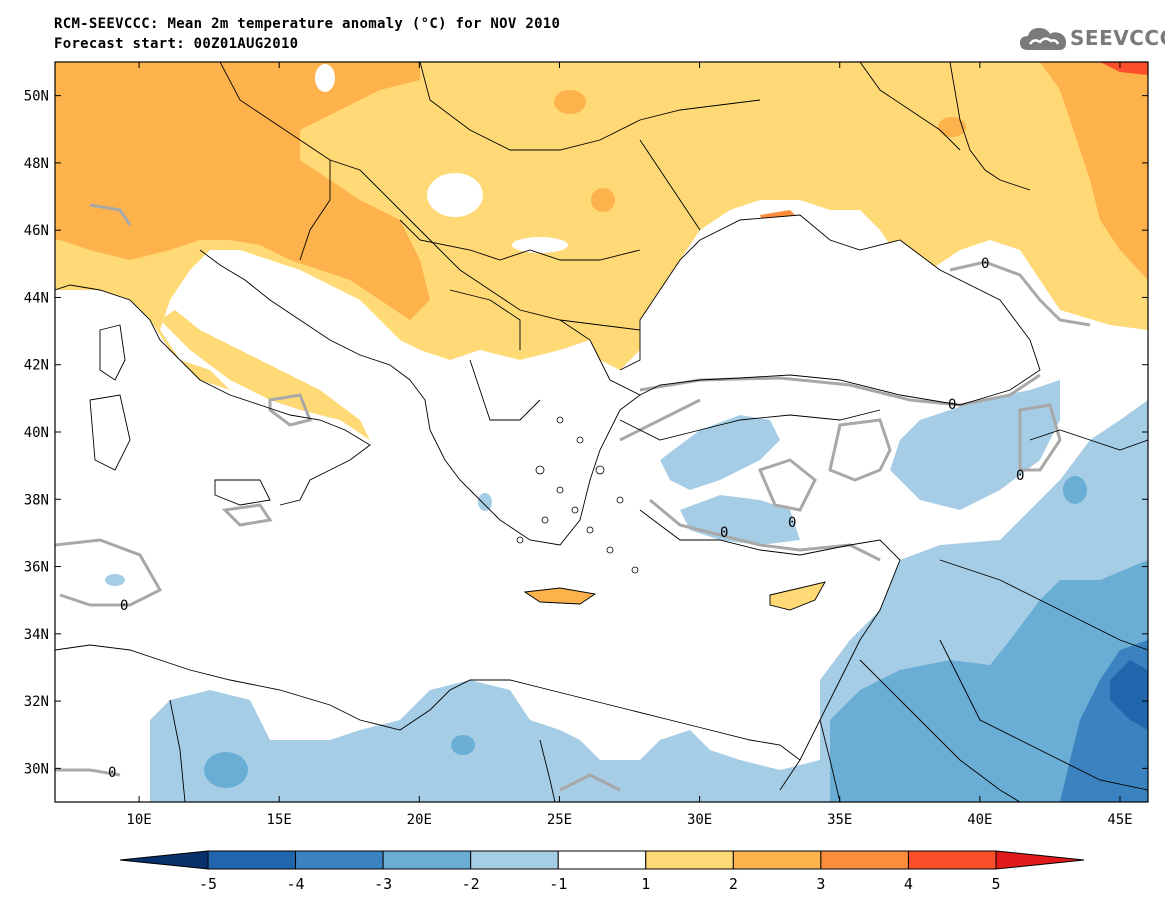  I want to click on lat-tick-label: 44N, so click(36, 298).